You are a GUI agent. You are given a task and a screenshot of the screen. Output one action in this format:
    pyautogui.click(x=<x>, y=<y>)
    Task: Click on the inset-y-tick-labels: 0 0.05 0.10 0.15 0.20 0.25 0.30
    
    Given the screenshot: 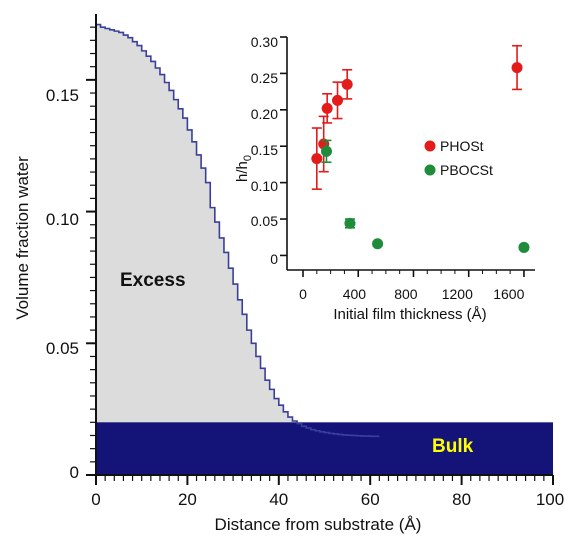 What is the action you would take?
    pyautogui.click(x=264, y=150)
    